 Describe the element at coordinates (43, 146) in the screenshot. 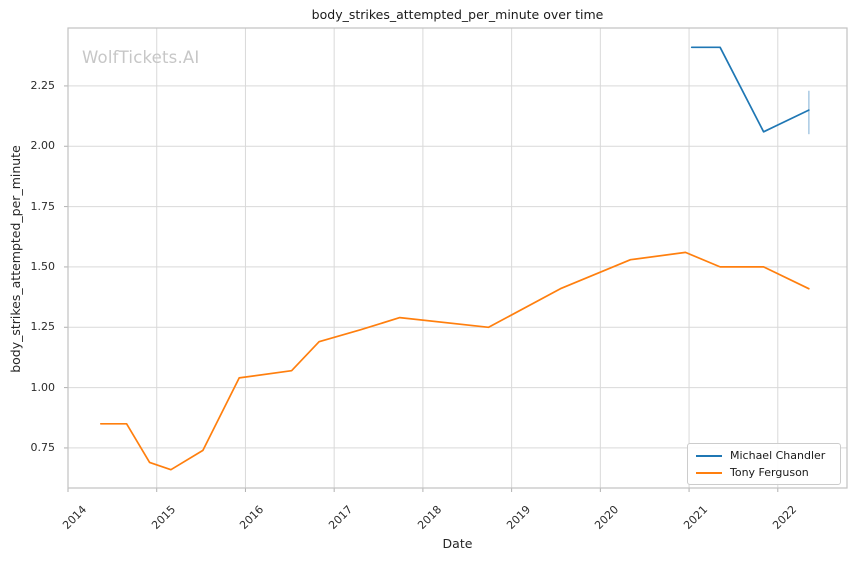

I see `y-tick-label-2.00: 2.00` at that location.